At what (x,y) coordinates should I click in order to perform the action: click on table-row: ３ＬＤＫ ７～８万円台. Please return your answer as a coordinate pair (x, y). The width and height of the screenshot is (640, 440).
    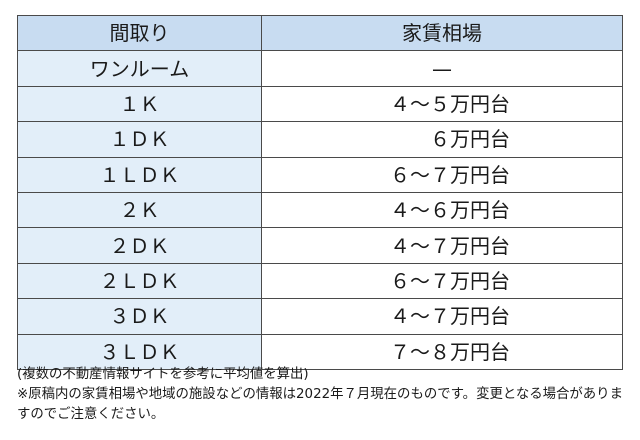
    Looking at the image, I should click on (320, 351).